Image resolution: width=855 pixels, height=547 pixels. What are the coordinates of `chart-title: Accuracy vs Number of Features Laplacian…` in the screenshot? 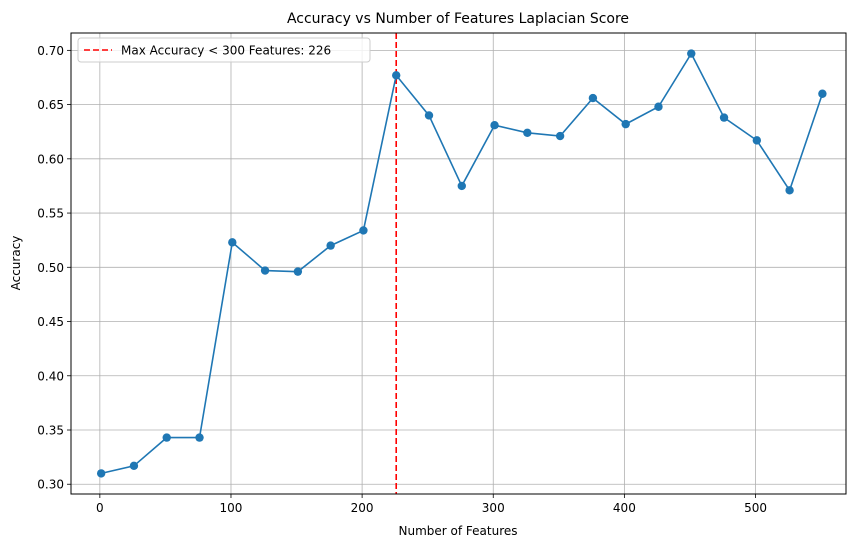 It's located at (458, 19).